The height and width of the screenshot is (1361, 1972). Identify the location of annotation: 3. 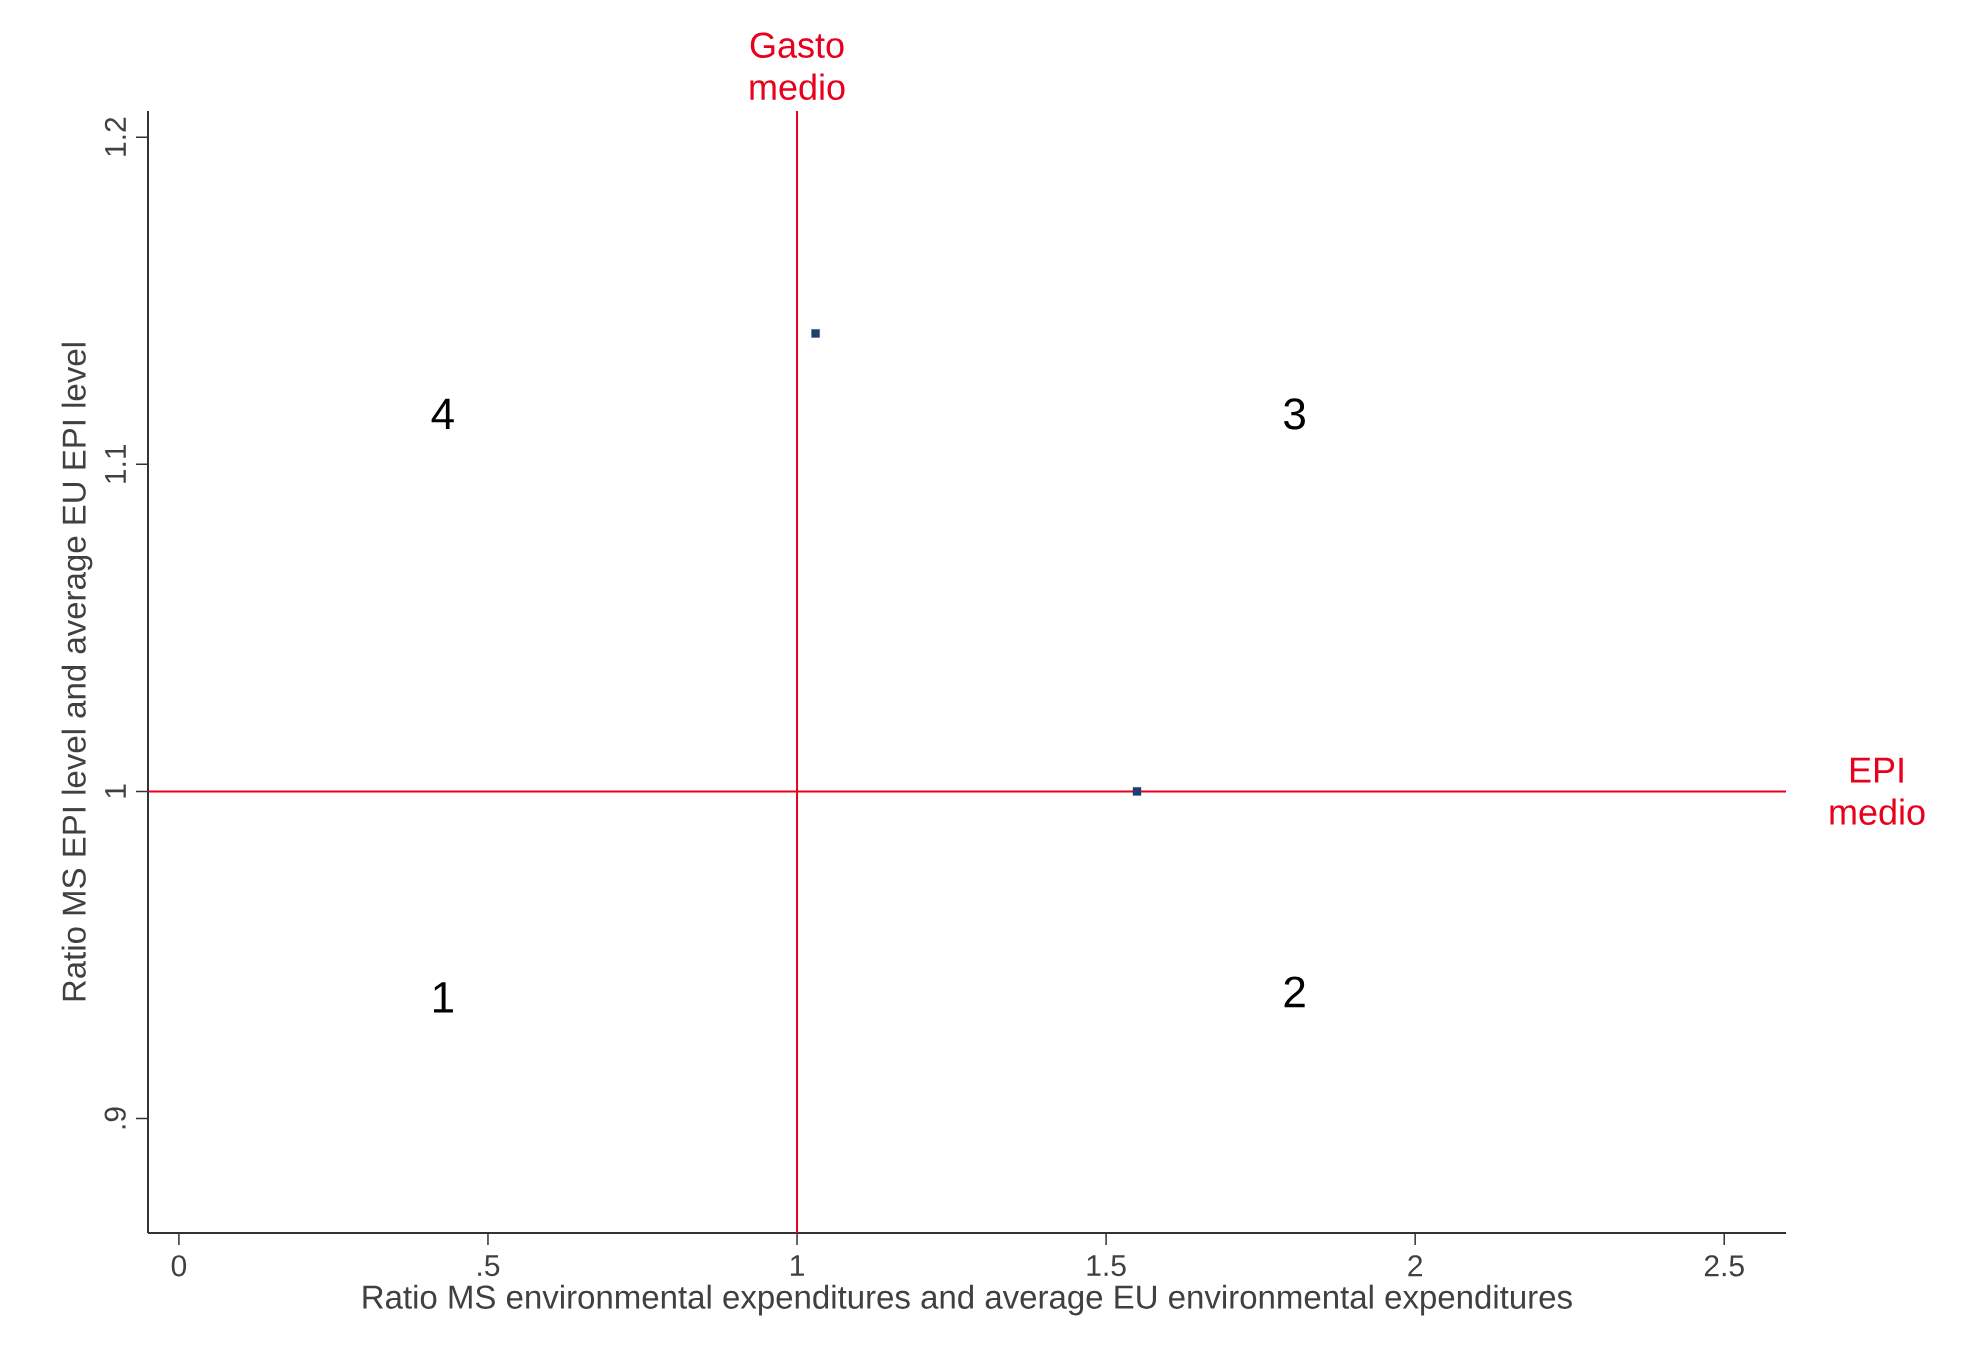
(1294, 414).